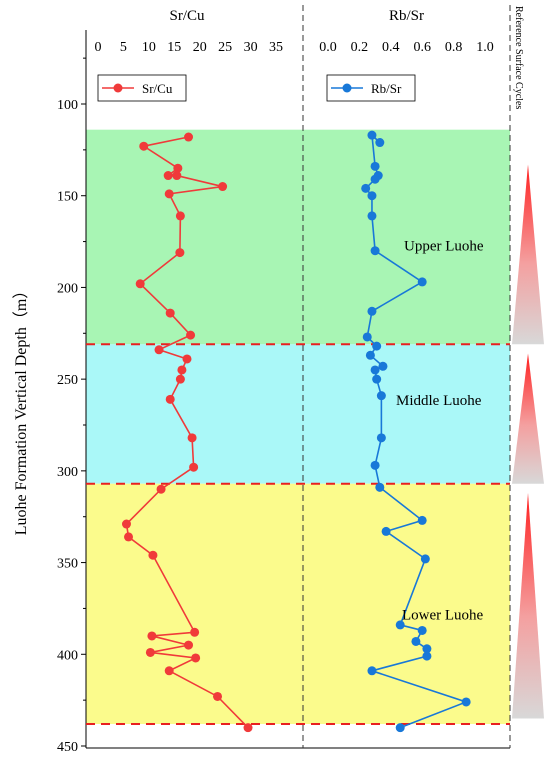  I want to click on x-tick-label: 0.4, so click(391, 47).